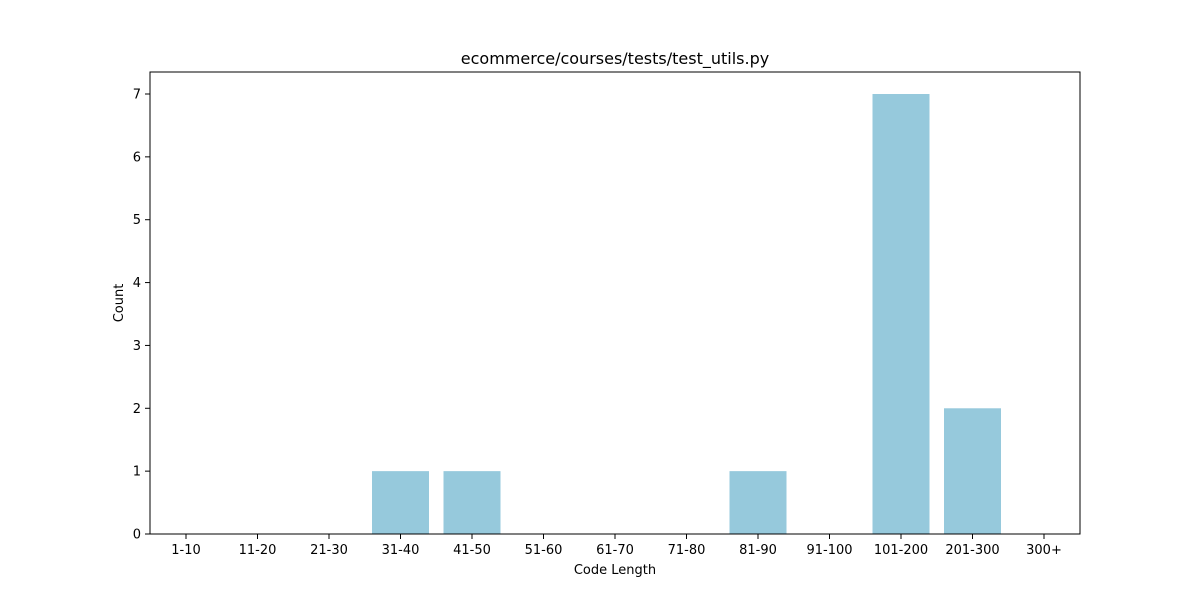 The height and width of the screenshot is (600, 1200). What do you see at coordinates (137, 472) in the screenshot?
I see `y-tick-label: 1` at bounding box center [137, 472].